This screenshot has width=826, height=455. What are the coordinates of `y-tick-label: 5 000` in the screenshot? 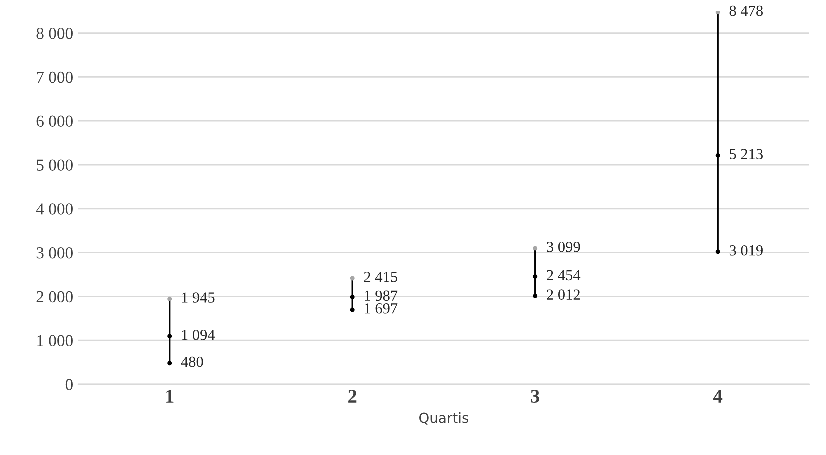 It's located at (55, 165).